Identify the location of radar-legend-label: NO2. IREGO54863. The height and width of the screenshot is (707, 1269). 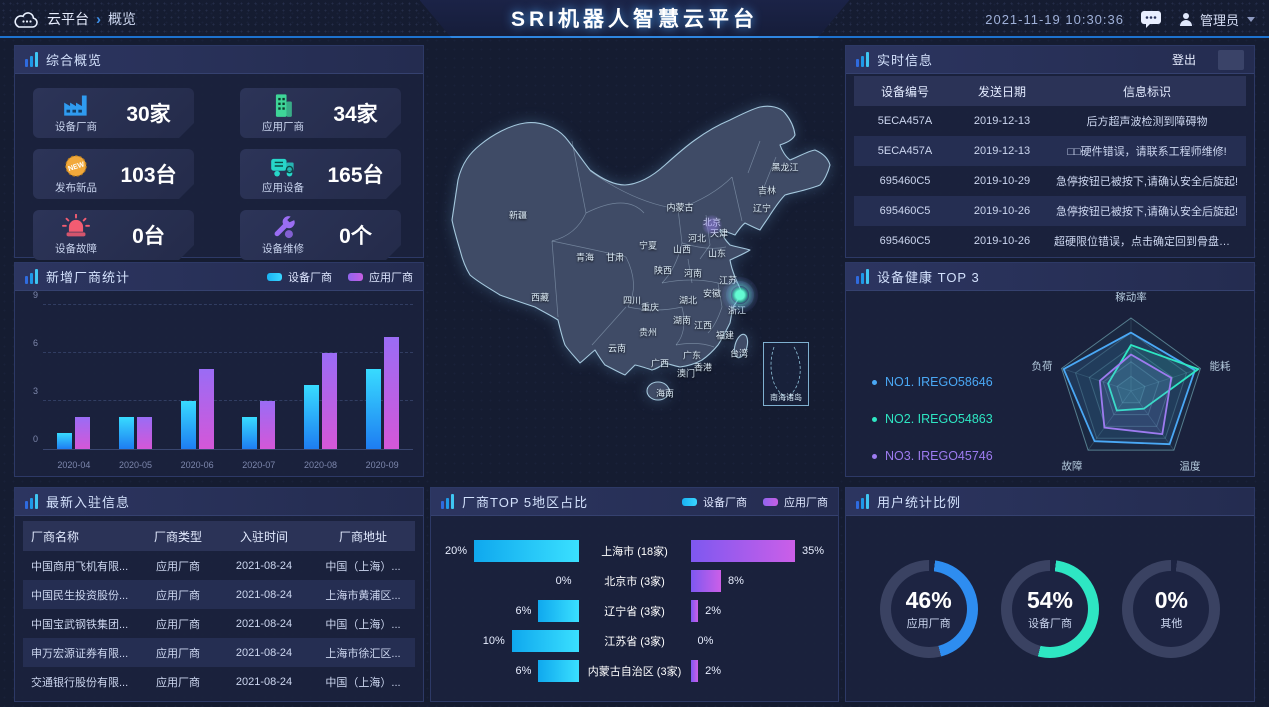
(939, 419).